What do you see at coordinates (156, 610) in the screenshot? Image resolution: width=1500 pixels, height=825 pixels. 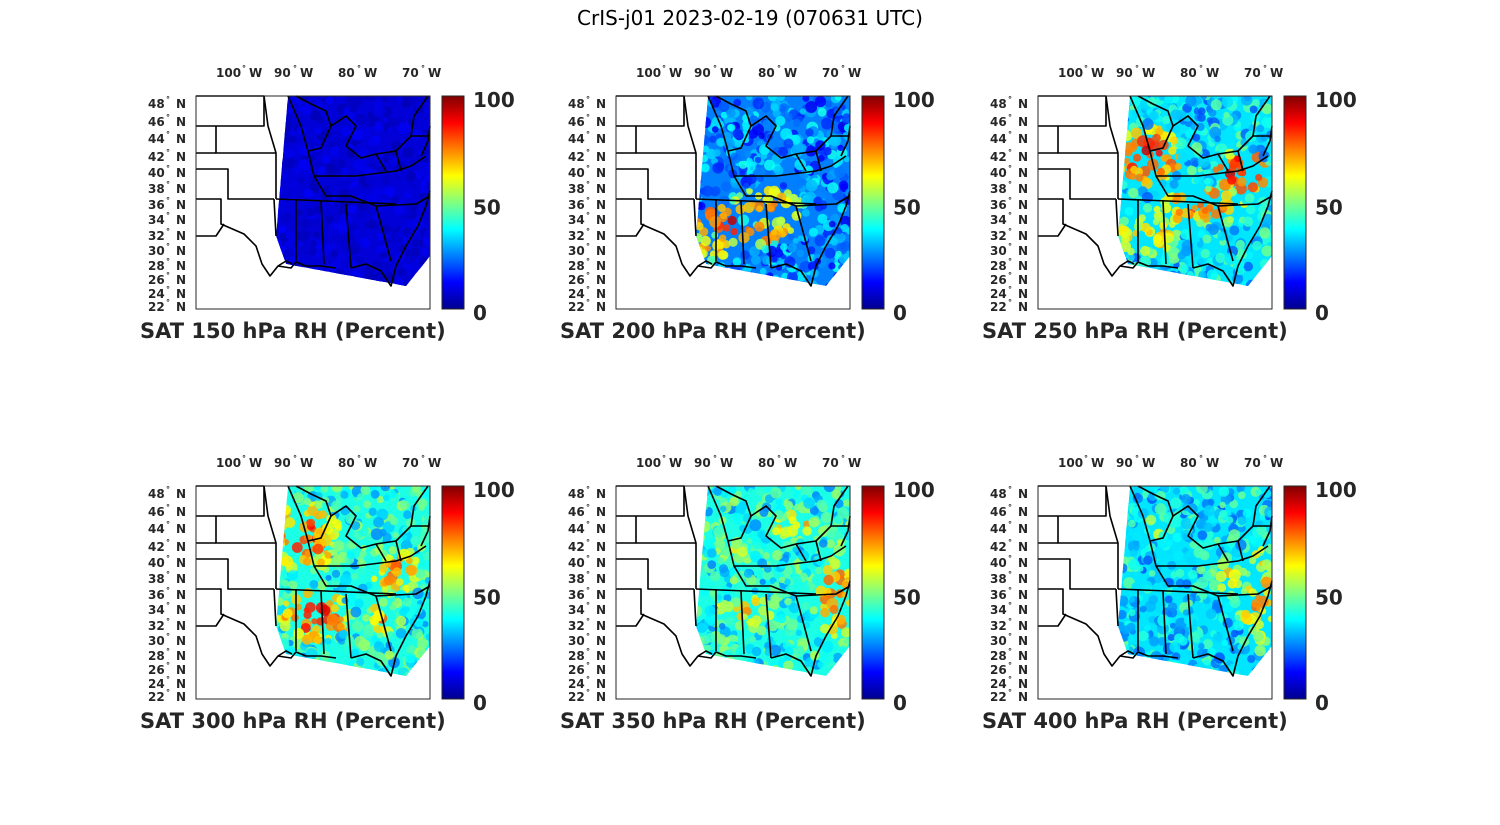 I see `svg-text: 34` at bounding box center [156, 610].